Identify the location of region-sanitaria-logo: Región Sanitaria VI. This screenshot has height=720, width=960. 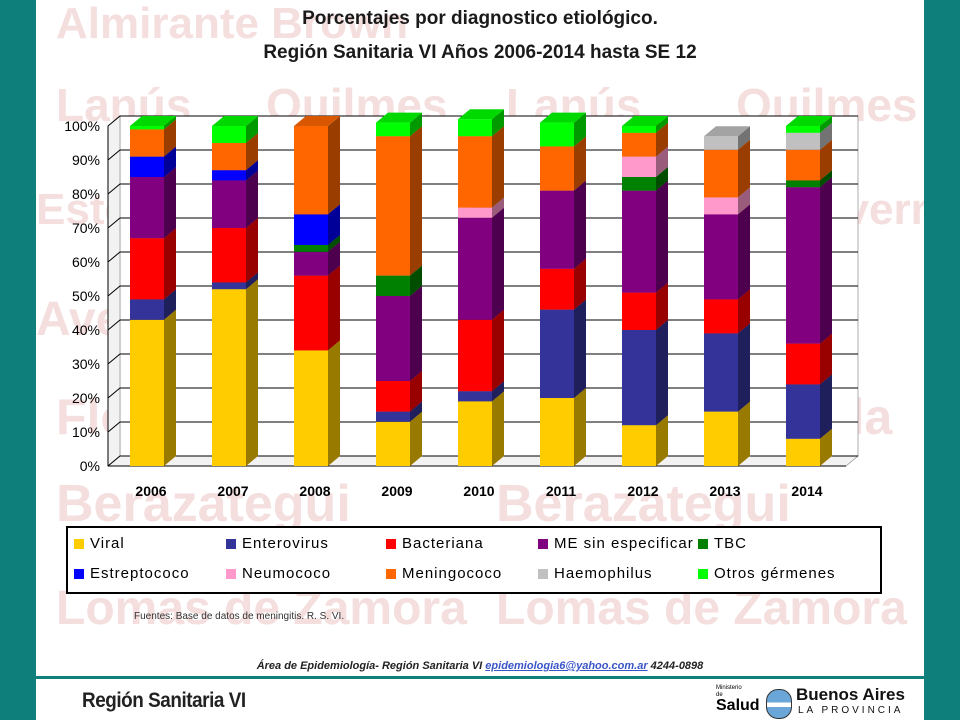
(164, 700).